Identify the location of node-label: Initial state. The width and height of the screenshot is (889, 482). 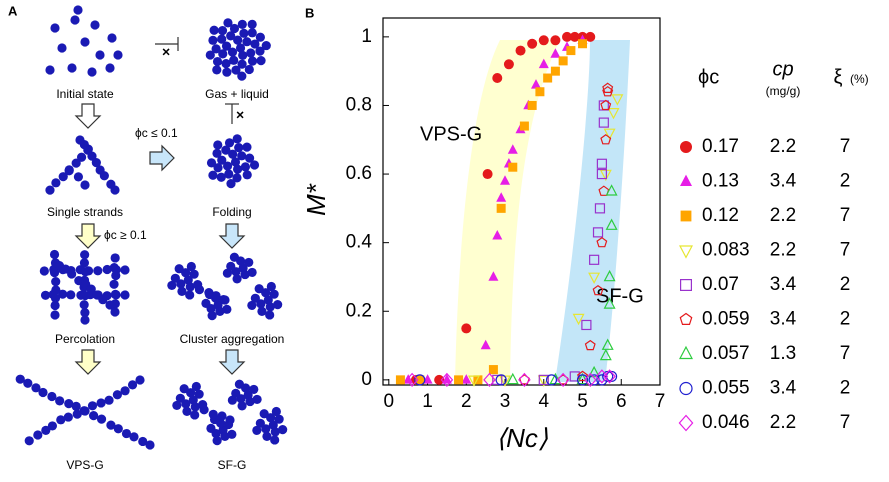
(85, 94).